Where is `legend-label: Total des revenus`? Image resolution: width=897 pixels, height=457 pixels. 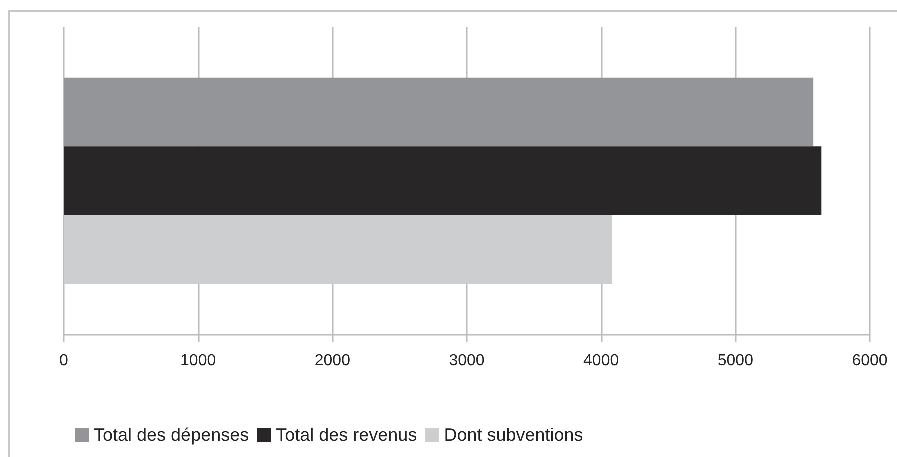
legend-label: Total des revenus is located at coordinates (347, 435).